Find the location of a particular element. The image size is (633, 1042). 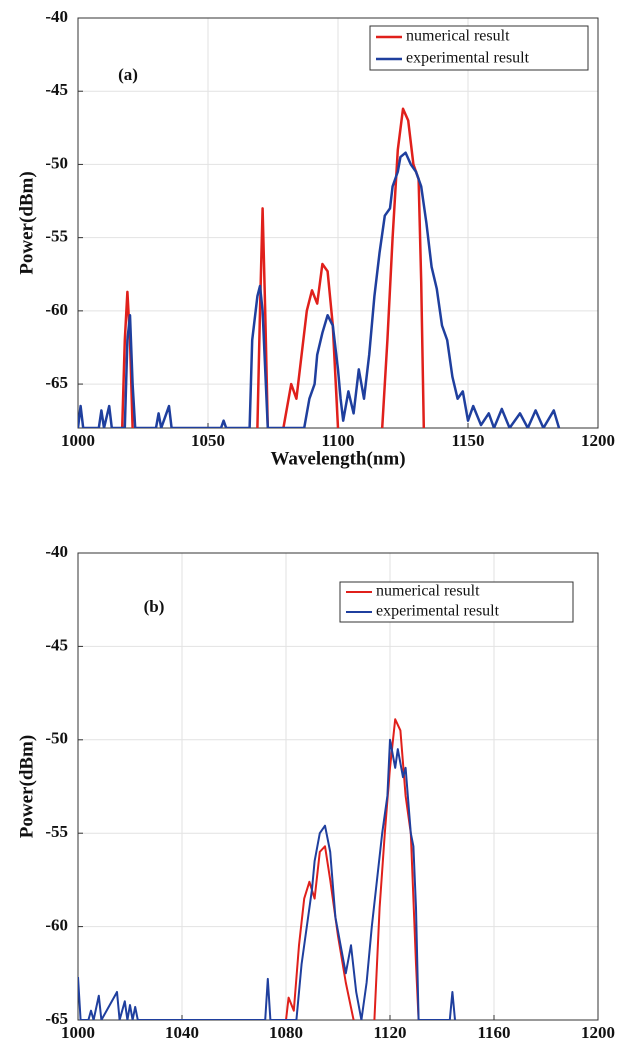

x-tick-label: 1080 is located at coordinates (286, 1032).